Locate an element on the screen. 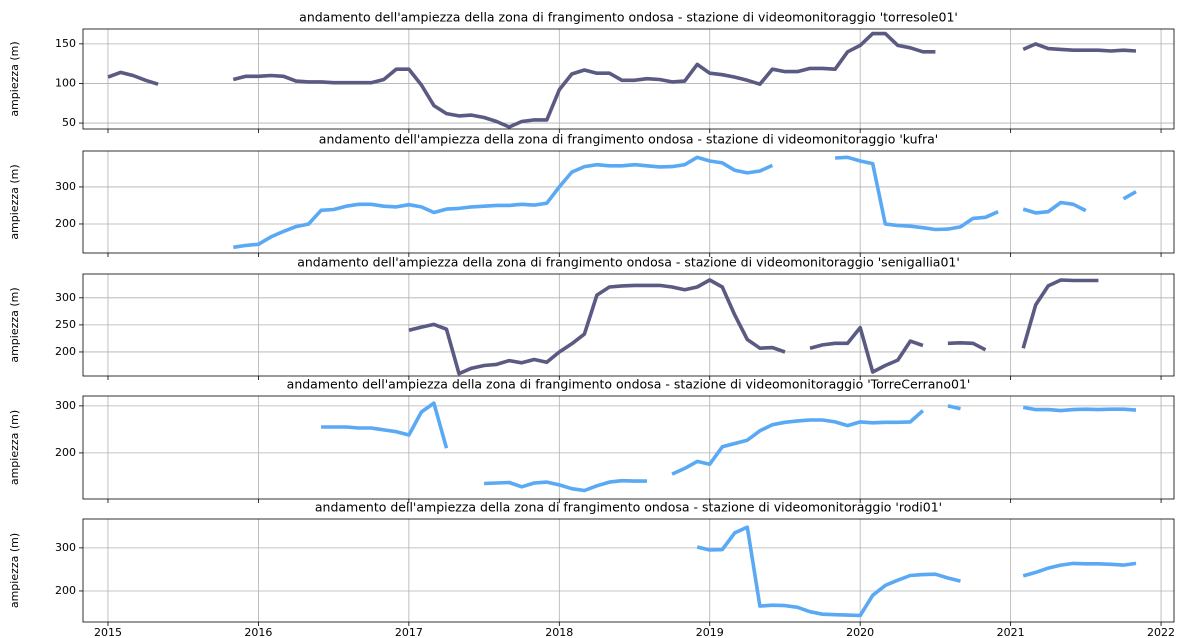 This screenshot has height=638, width=1184. x-tick-label: 2018 is located at coordinates (559, 632).